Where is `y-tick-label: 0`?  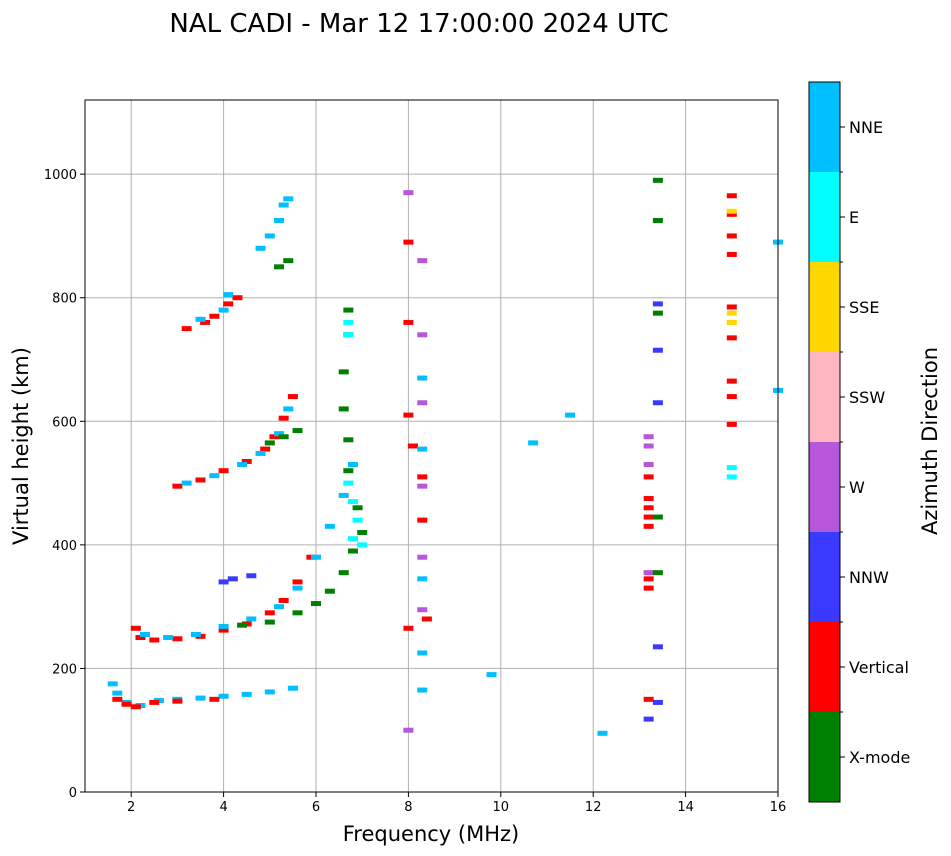 y-tick-label: 0 is located at coordinates (73, 793).